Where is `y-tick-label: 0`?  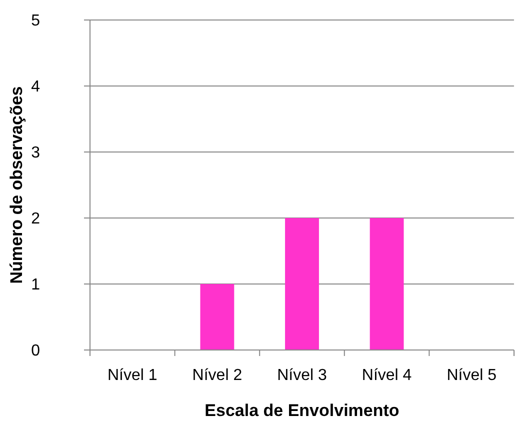
y-tick-label: 0 is located at coordinates (35, 351).